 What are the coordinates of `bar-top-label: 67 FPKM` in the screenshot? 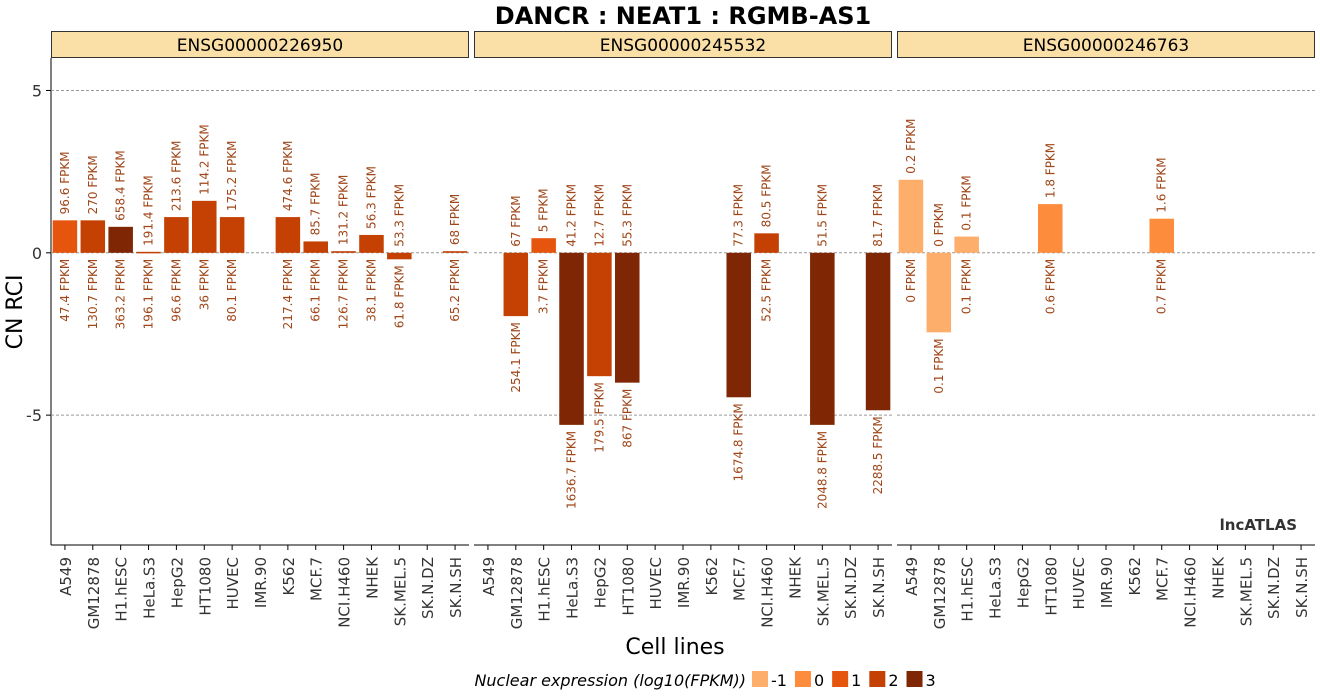 It's located at (516, 220).